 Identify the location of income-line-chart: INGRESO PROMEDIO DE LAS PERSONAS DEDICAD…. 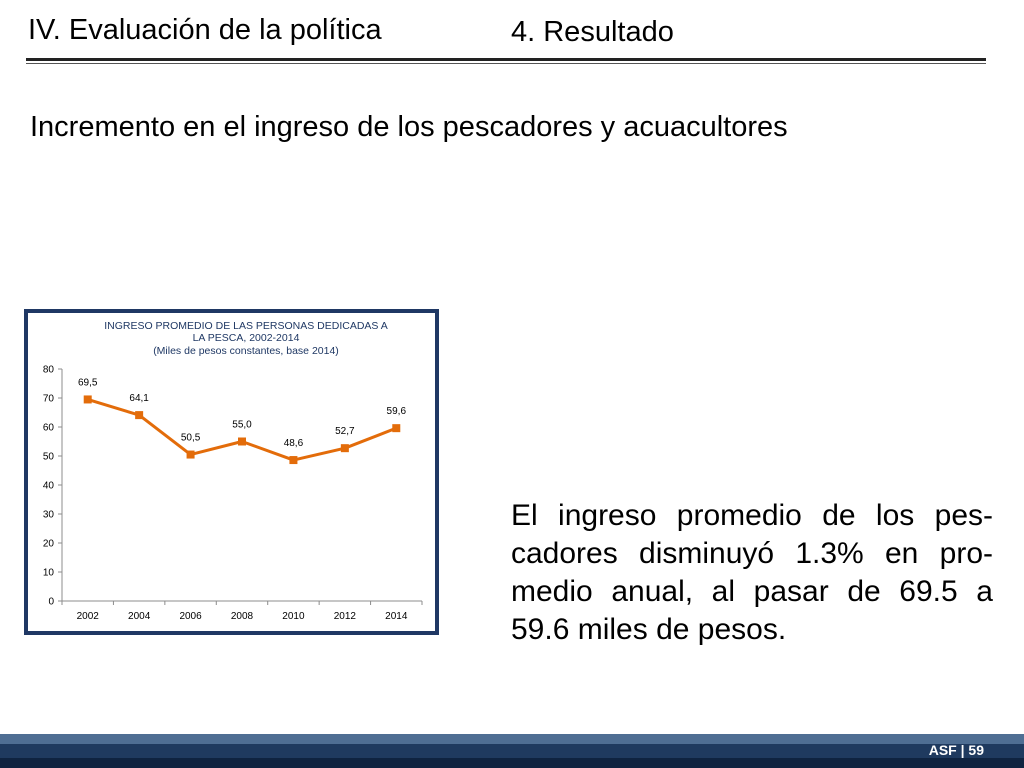
(233, 471).